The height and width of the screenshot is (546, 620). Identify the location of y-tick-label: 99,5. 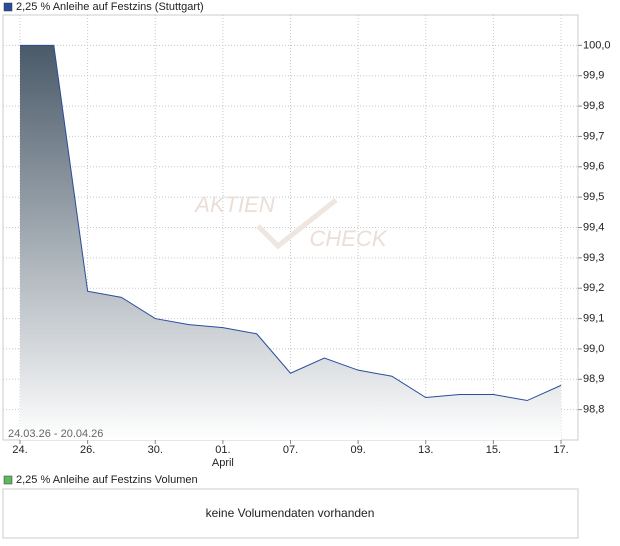
(593, 197).